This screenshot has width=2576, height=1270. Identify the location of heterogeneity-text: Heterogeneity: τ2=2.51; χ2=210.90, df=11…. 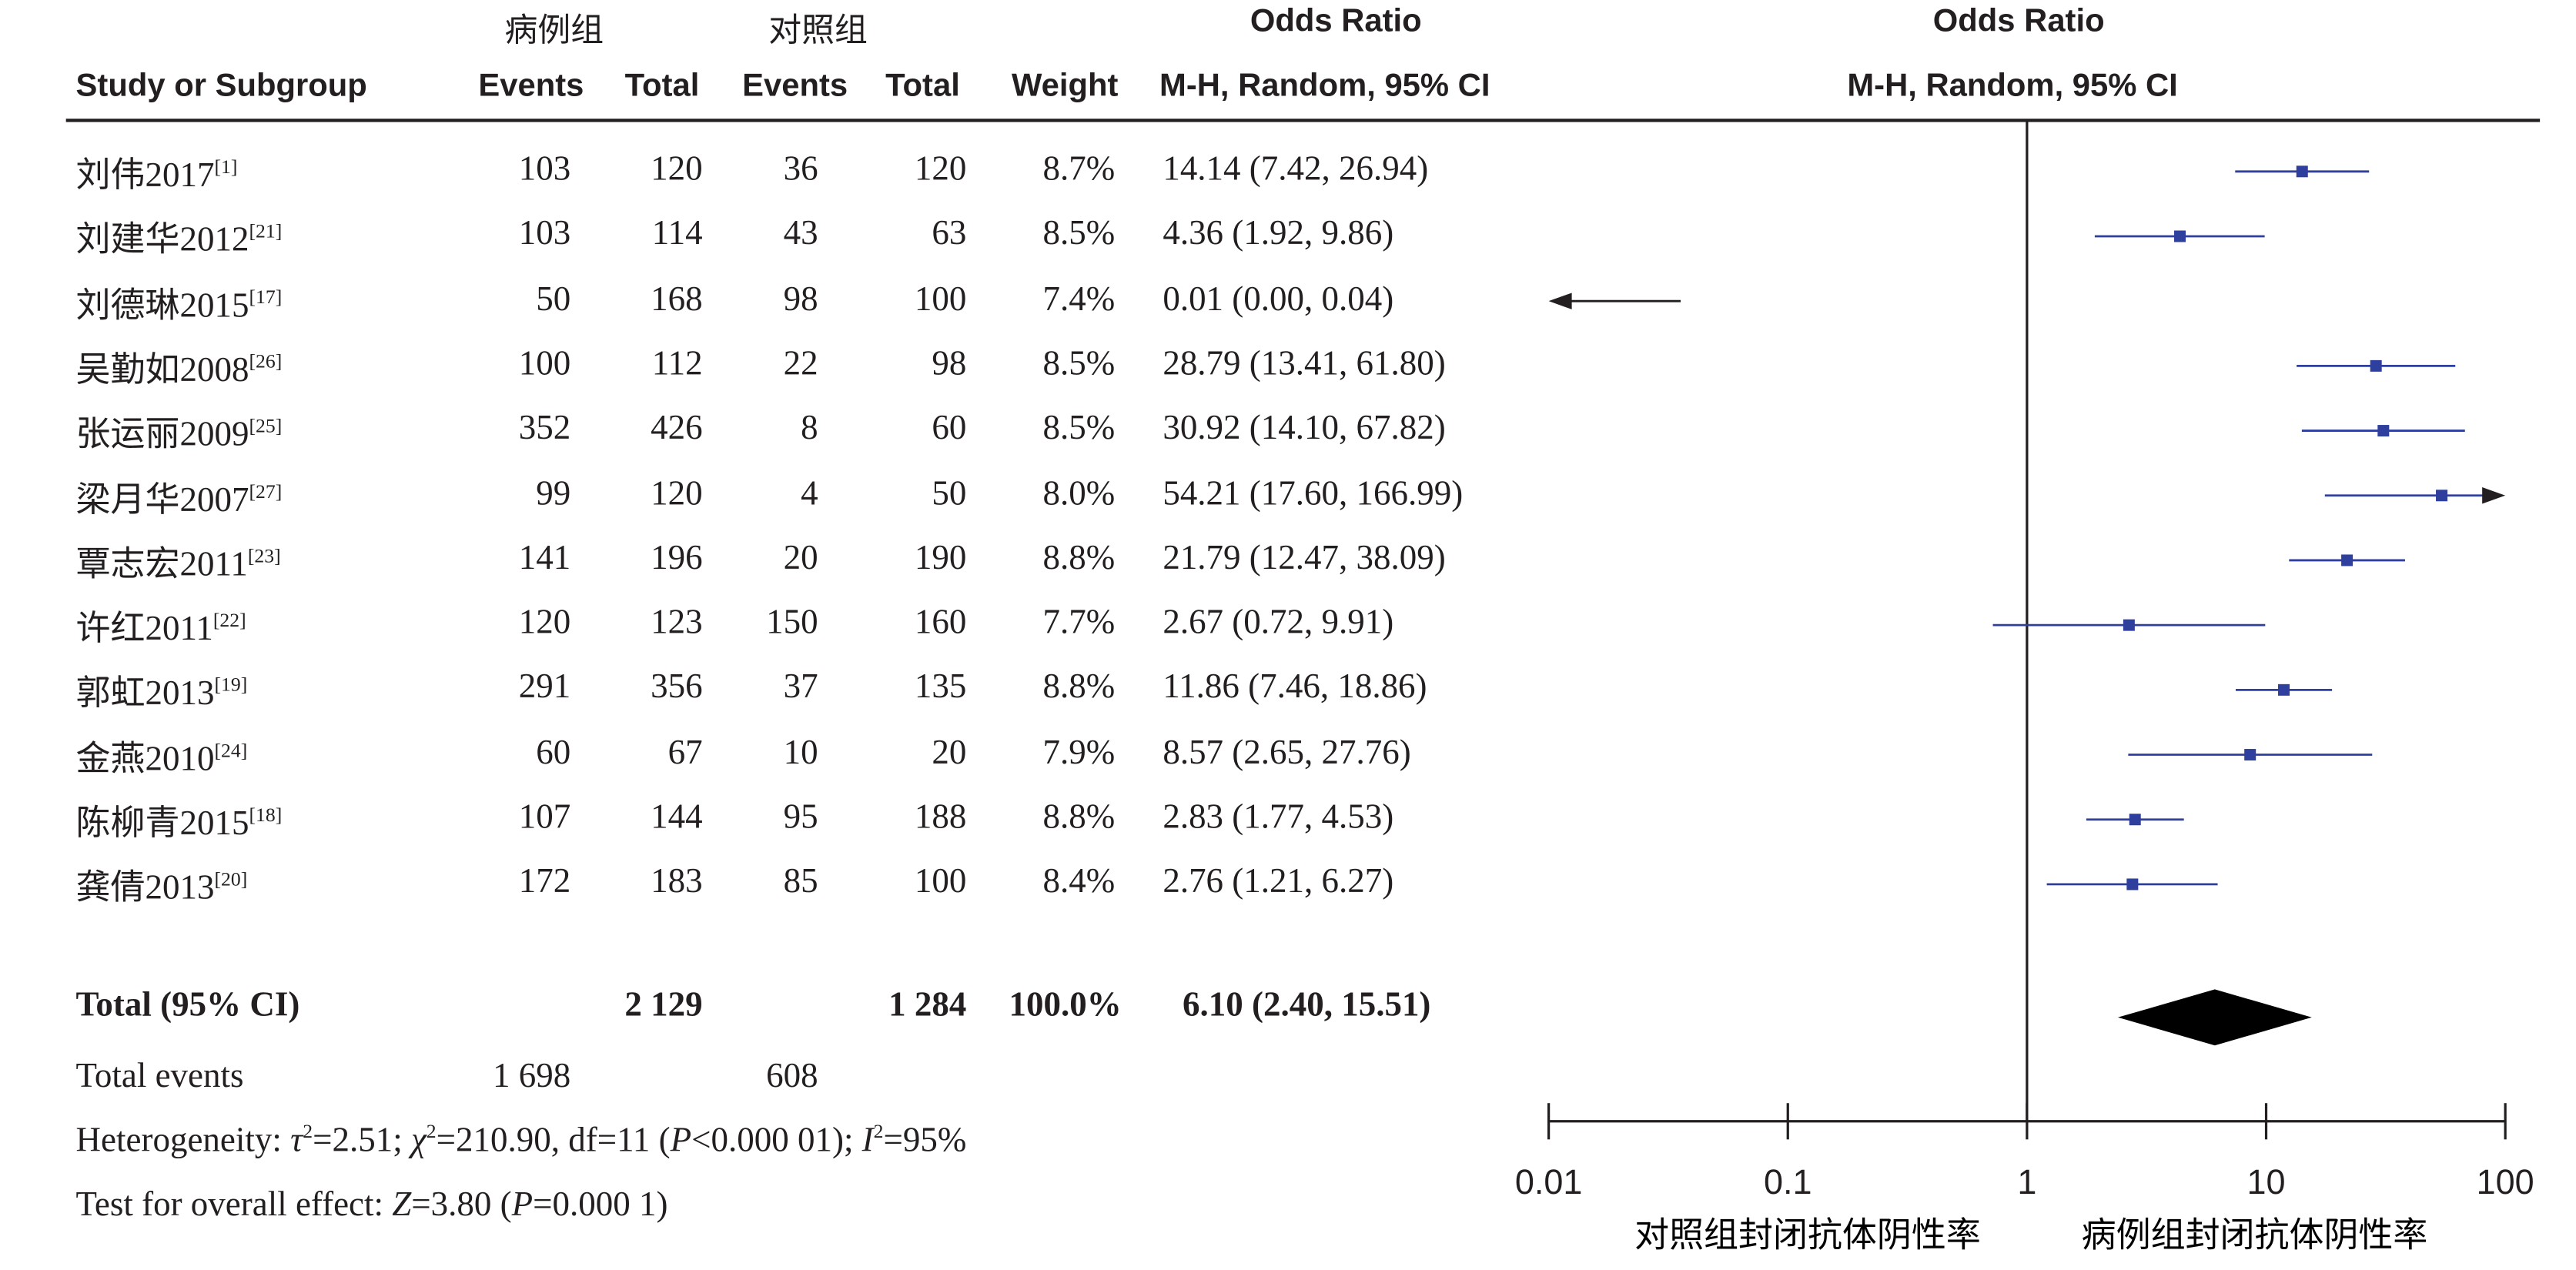
(521, 1139).